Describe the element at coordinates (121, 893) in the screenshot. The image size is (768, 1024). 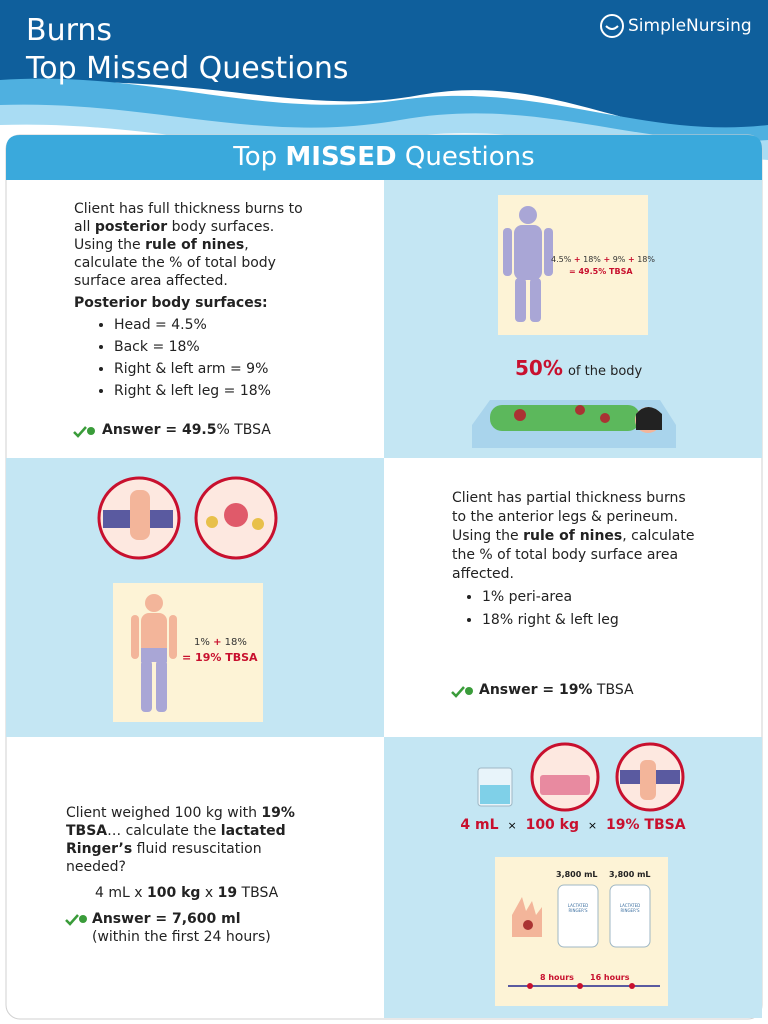
I see `text: 4 mL x` at that location.